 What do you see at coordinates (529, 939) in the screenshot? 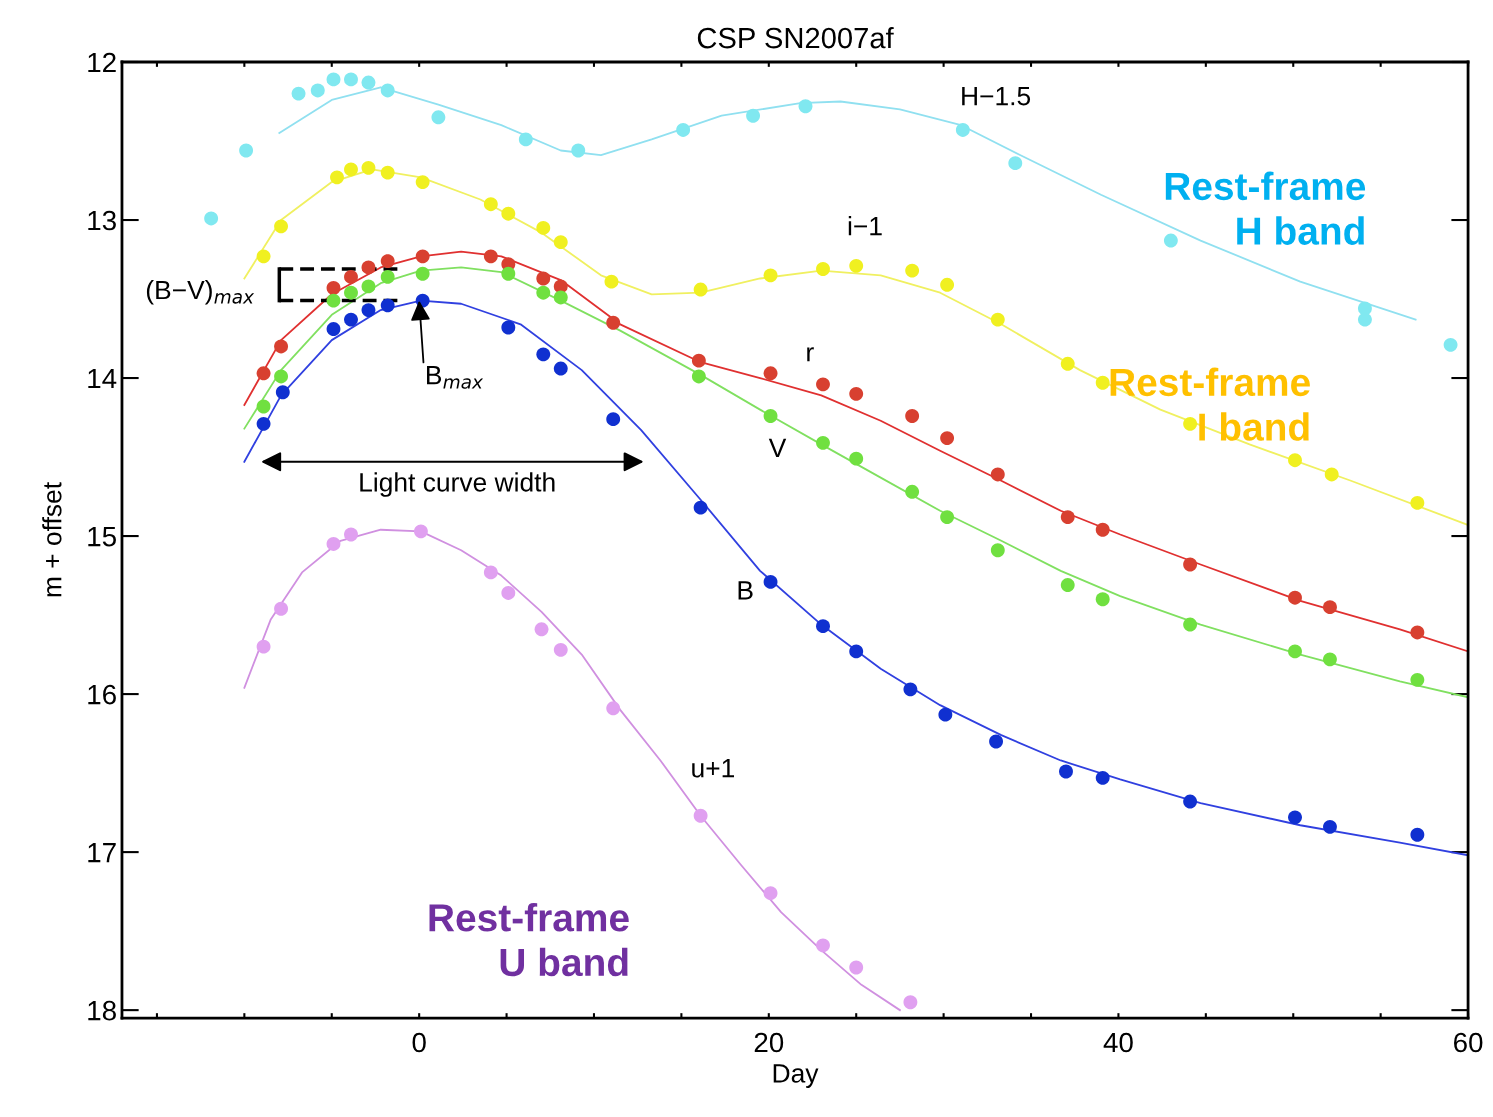
I see `annotation: Rest-frame U band` at bounding box center [529, 939].